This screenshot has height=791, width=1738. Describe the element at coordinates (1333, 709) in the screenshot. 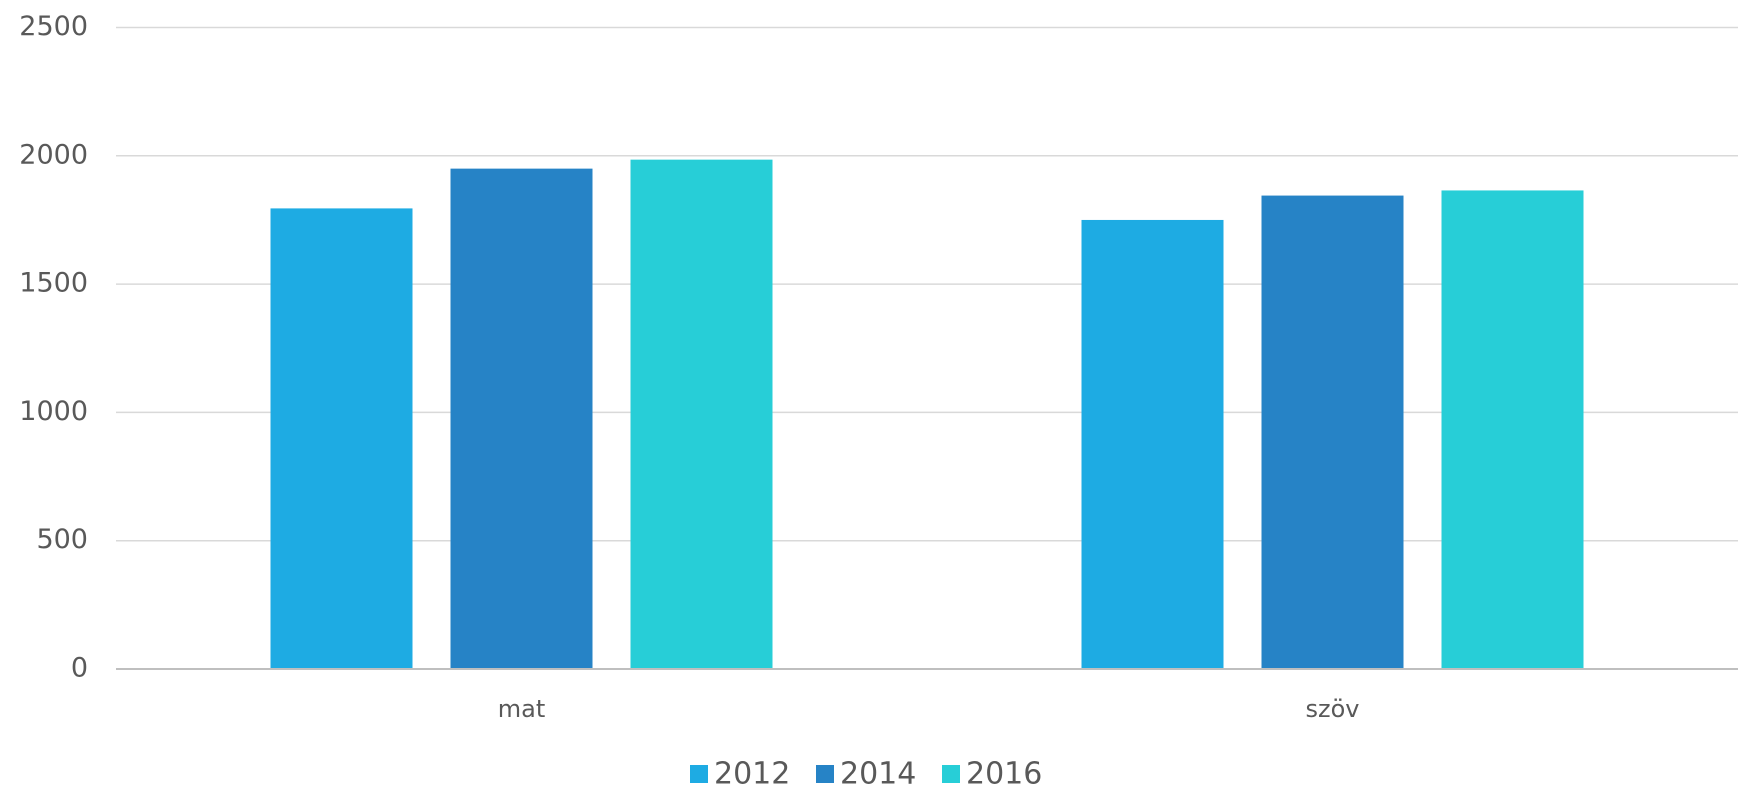

I see `x-tick-label: szöv` at that location.